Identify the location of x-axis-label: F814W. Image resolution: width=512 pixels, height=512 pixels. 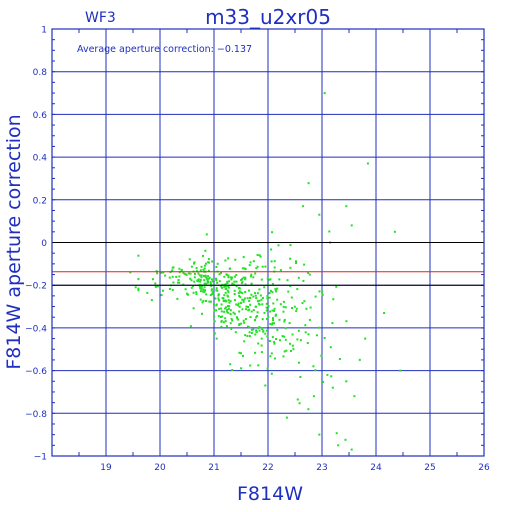
(270, 494).